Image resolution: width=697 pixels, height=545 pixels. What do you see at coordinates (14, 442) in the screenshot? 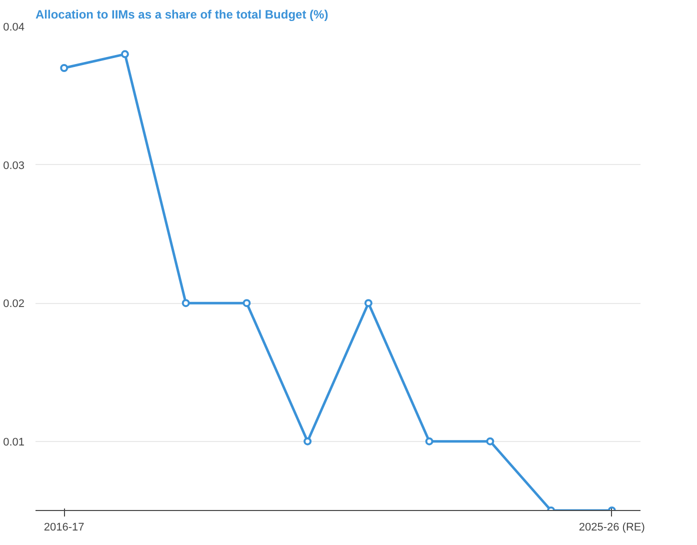
I see `y-tick-label: 0.01` at bounding box center [14, 442].